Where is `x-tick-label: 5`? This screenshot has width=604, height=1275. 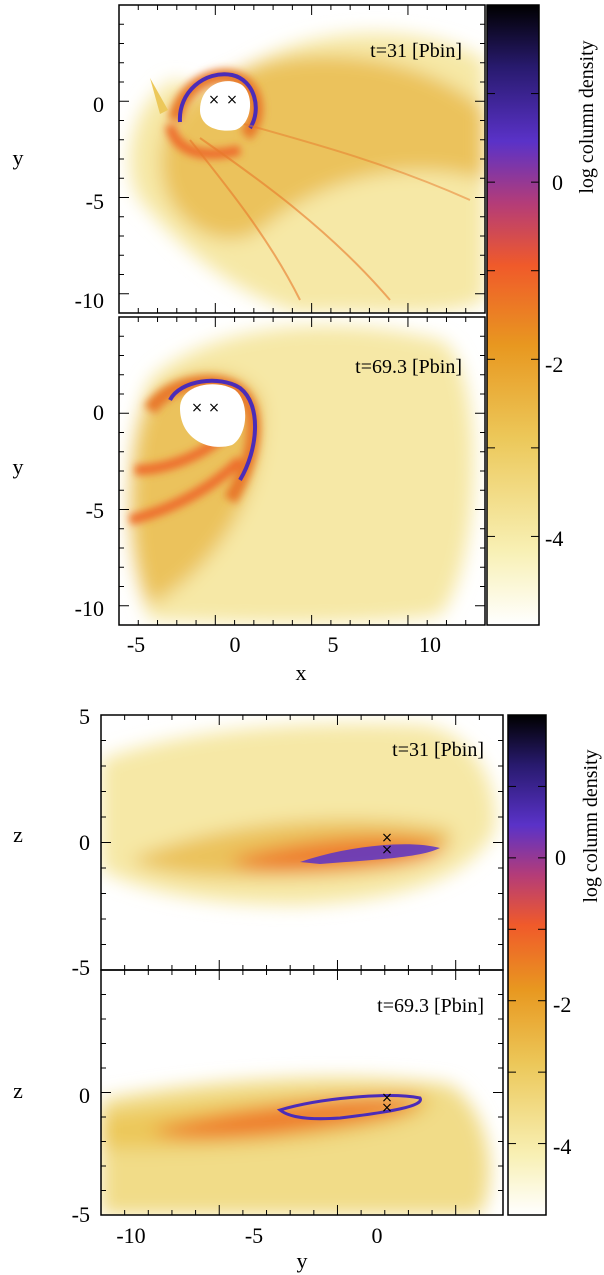 x-tick-label: 5 is located at coordinates (333, 644).